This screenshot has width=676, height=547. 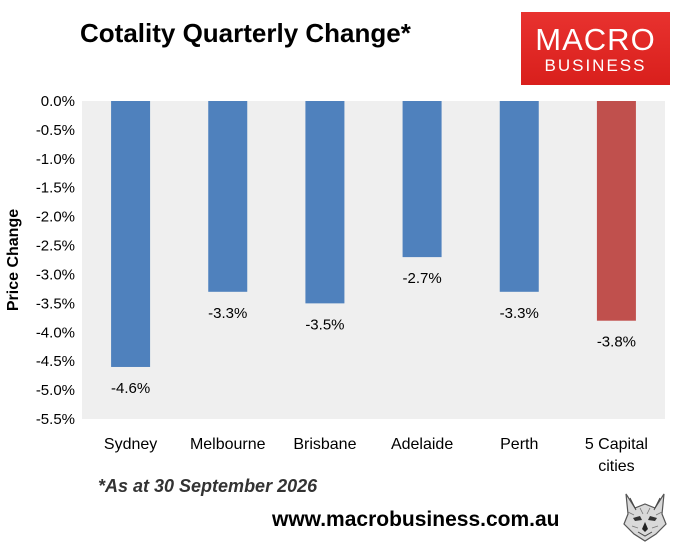 I want to click on data-label: -2.7%, so click(x=421, y=278).